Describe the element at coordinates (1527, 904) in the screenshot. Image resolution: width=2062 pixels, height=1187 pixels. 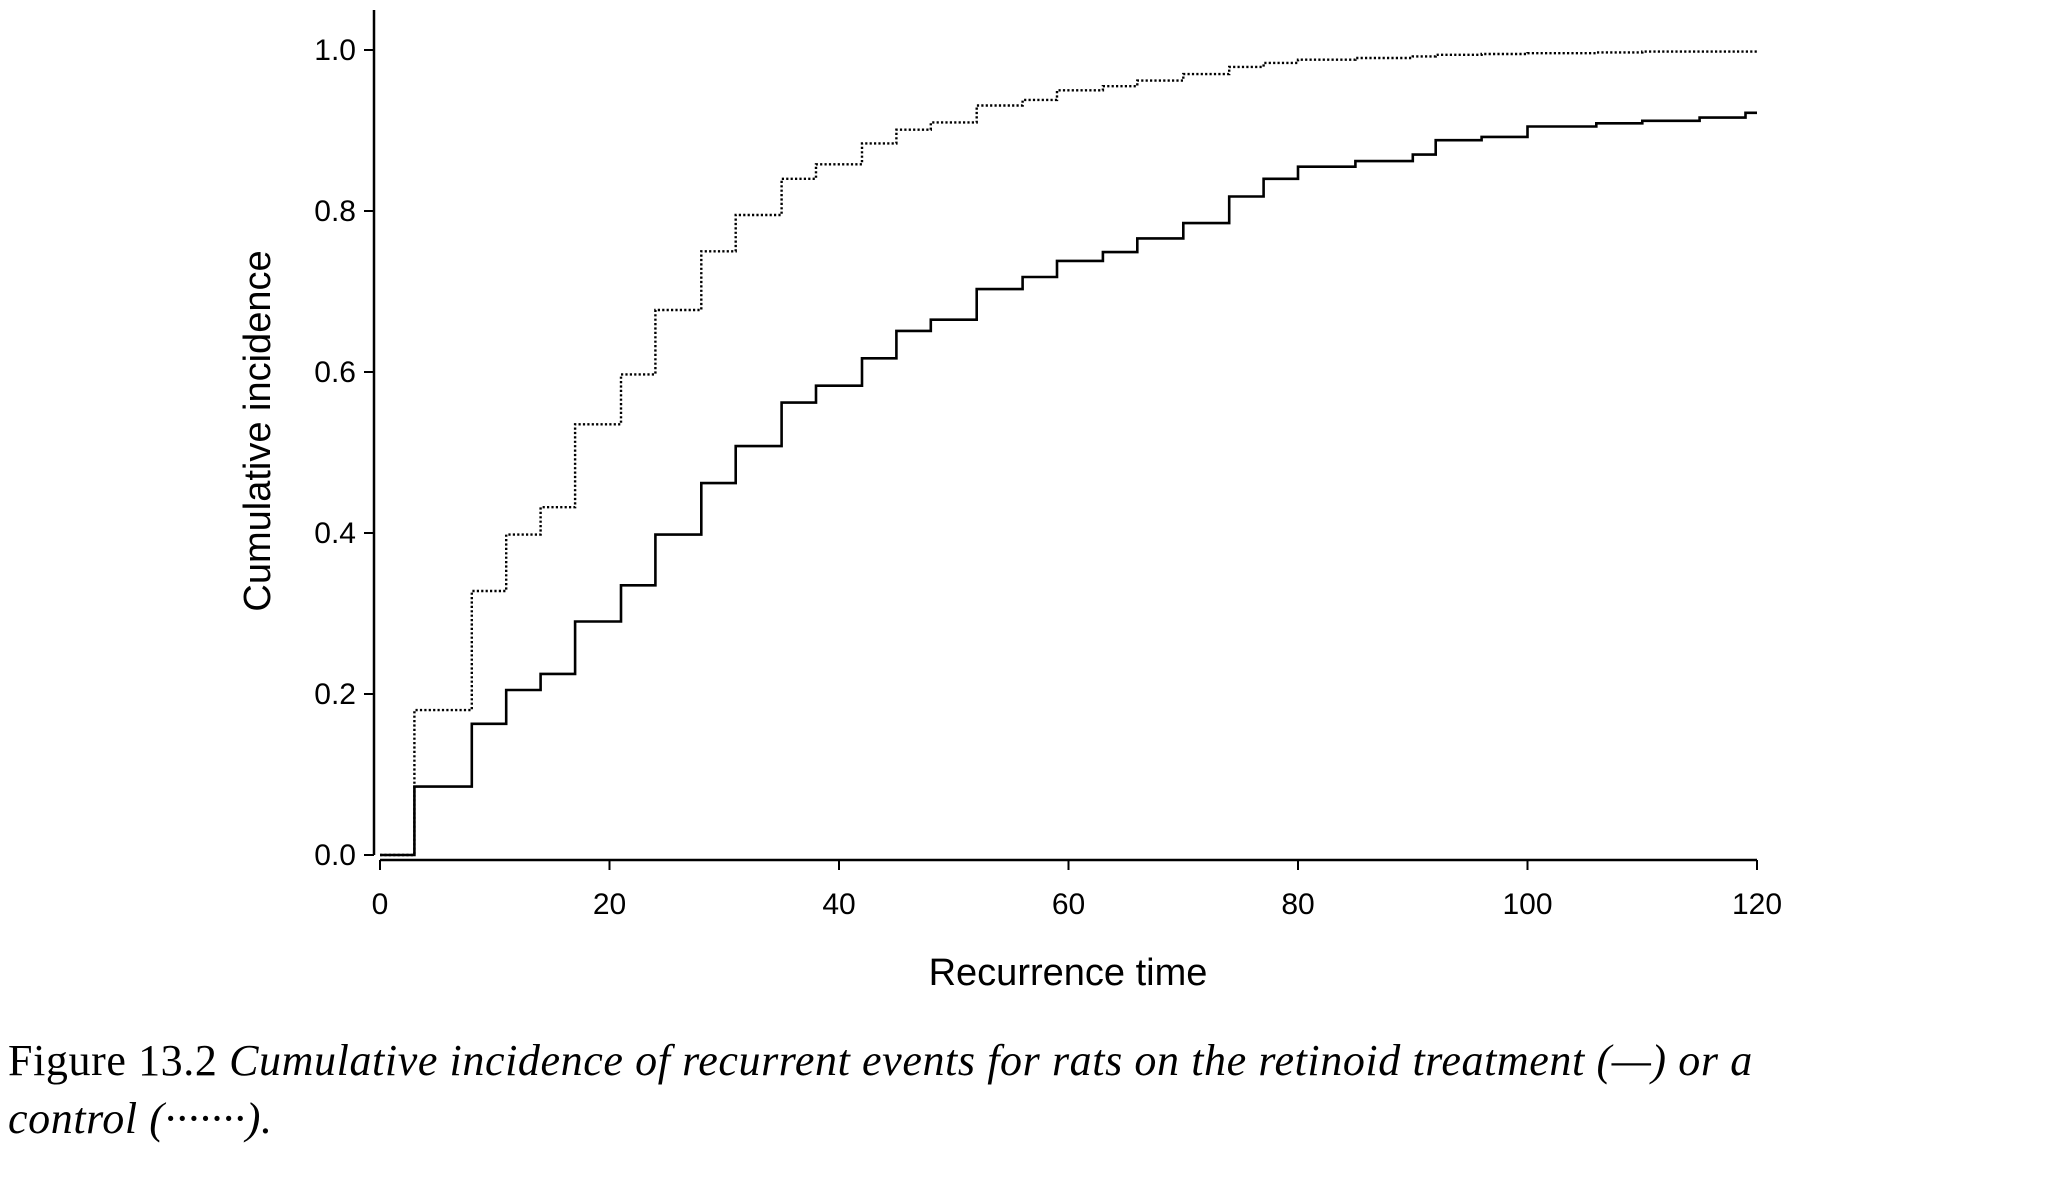
I see `x-tick-label: 100` at that location.